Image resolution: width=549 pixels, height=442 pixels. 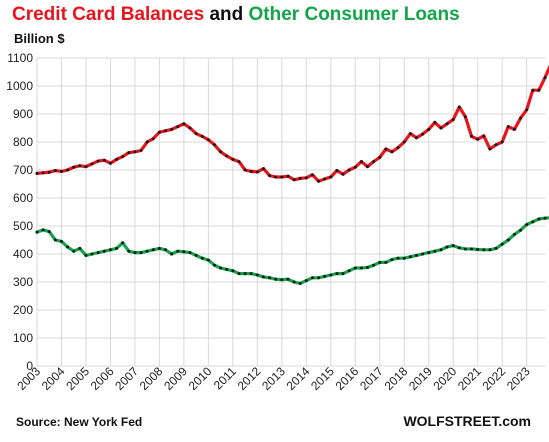 What do you see at coordinates (29, 366) in the screenshot?
I see `y-tick-label-0: 0` at bounding box center [29, 366].